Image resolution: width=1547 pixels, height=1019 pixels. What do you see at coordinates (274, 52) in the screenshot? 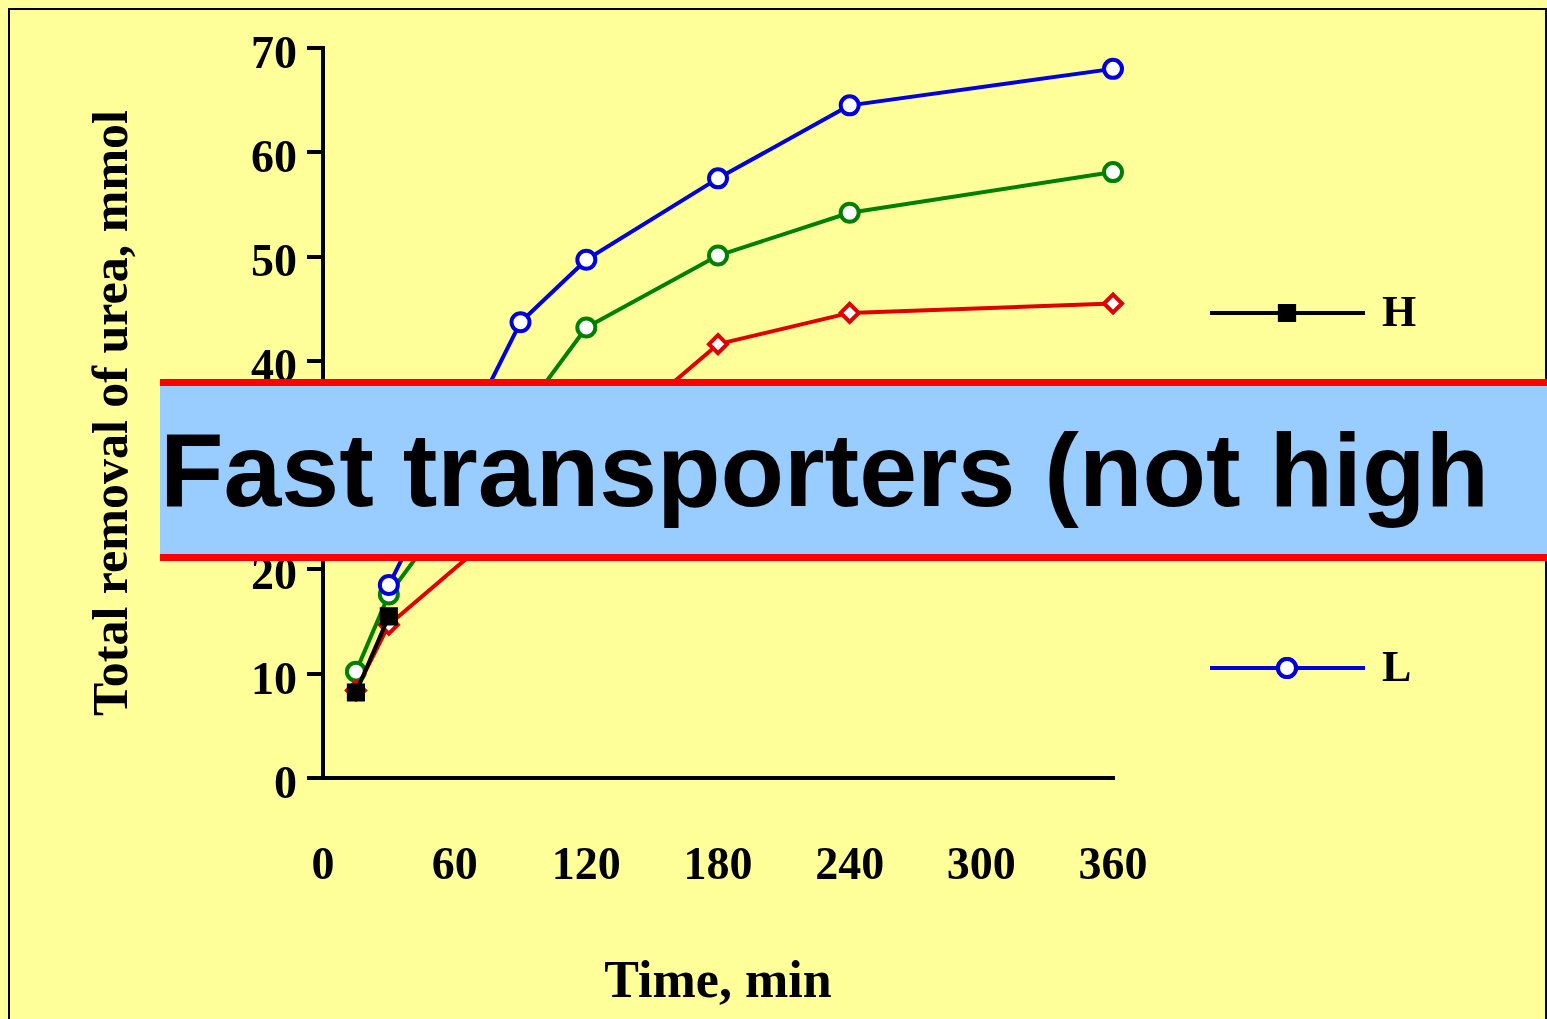
I see `y-tick-label: 70` at bounding box center [274, 52].